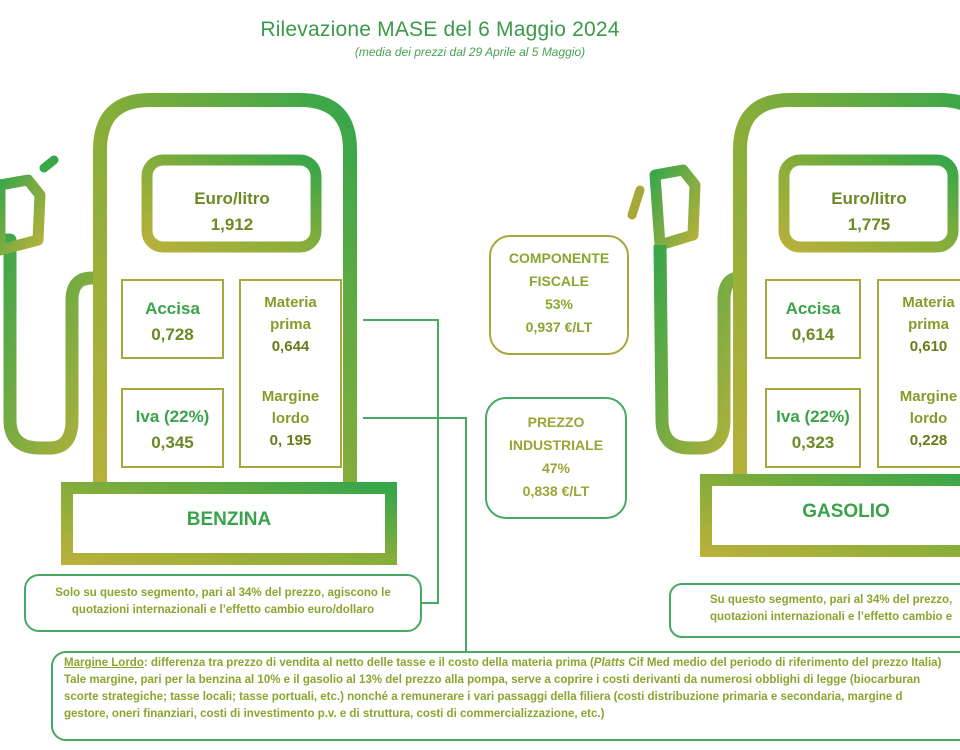 The height and width of the screenshot is (750, 960). What do you see at coordinates (556, 422) in the screenshot?
I see `prezzo-industriale-line1: PREZZO` at bounding box center [556, 422].